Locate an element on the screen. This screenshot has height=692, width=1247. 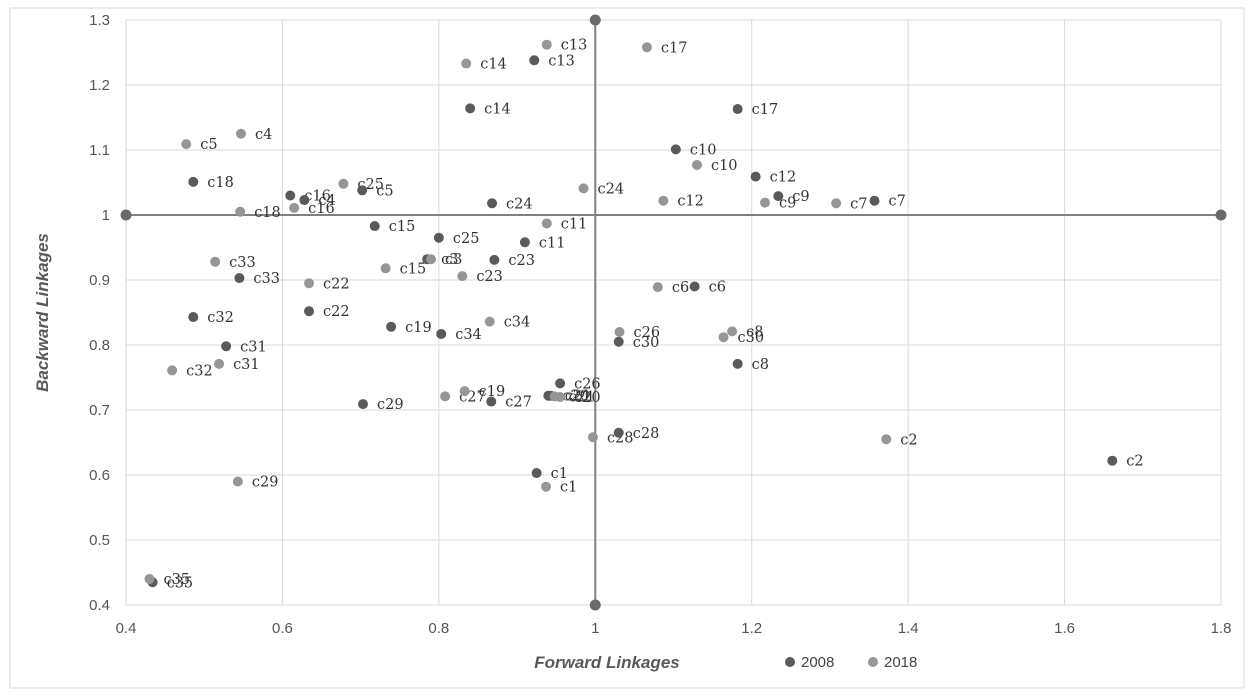
data-point-2008-c17 is located at coordinates (737, 109).